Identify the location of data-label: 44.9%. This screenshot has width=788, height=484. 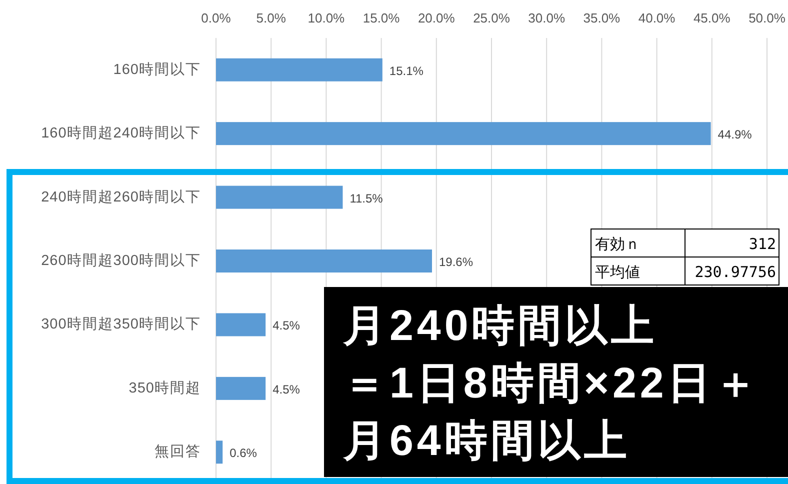
(735, 135).